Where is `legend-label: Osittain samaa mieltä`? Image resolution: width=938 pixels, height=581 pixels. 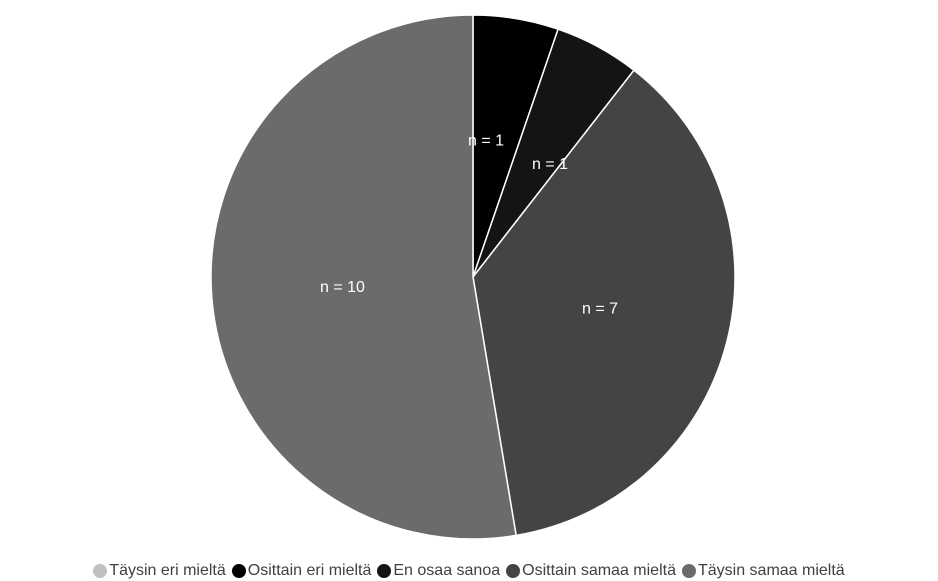 legend-label: Osittain samaa mieltä is located at coordinates (599, 570).